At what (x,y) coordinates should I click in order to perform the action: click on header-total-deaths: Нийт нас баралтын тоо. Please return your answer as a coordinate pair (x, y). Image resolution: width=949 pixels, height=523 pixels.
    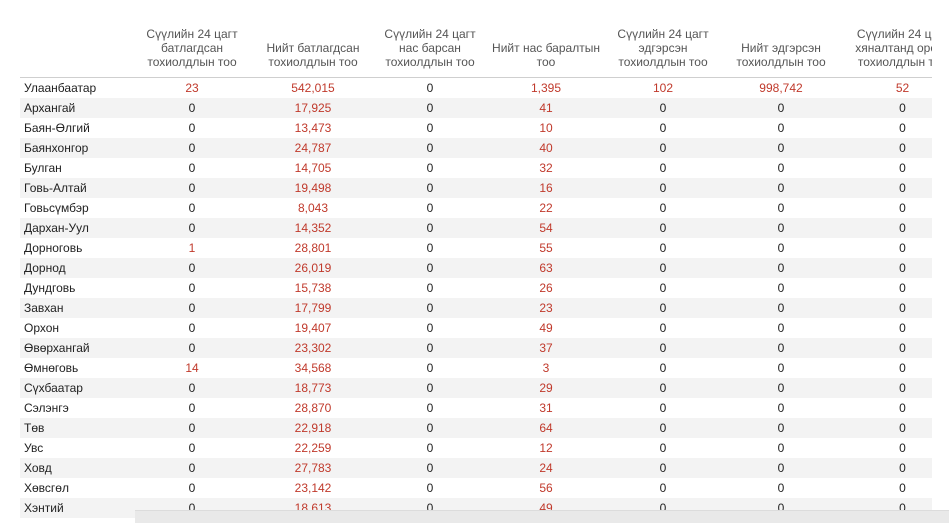
    Looking at the image, I should click on (546, 39).